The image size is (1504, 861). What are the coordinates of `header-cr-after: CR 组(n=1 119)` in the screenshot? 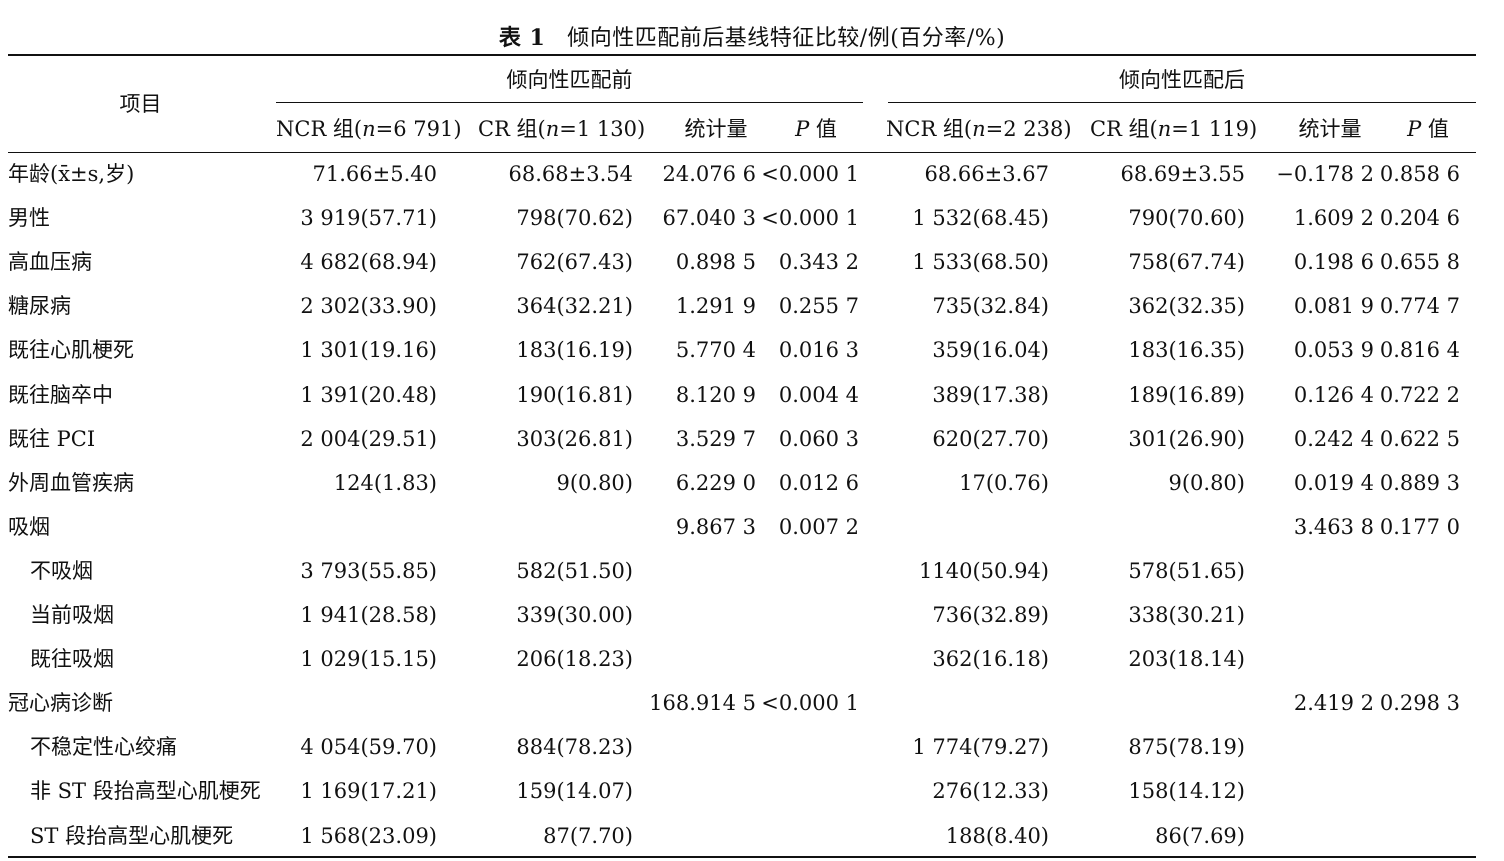 It's located at (1174, 129).